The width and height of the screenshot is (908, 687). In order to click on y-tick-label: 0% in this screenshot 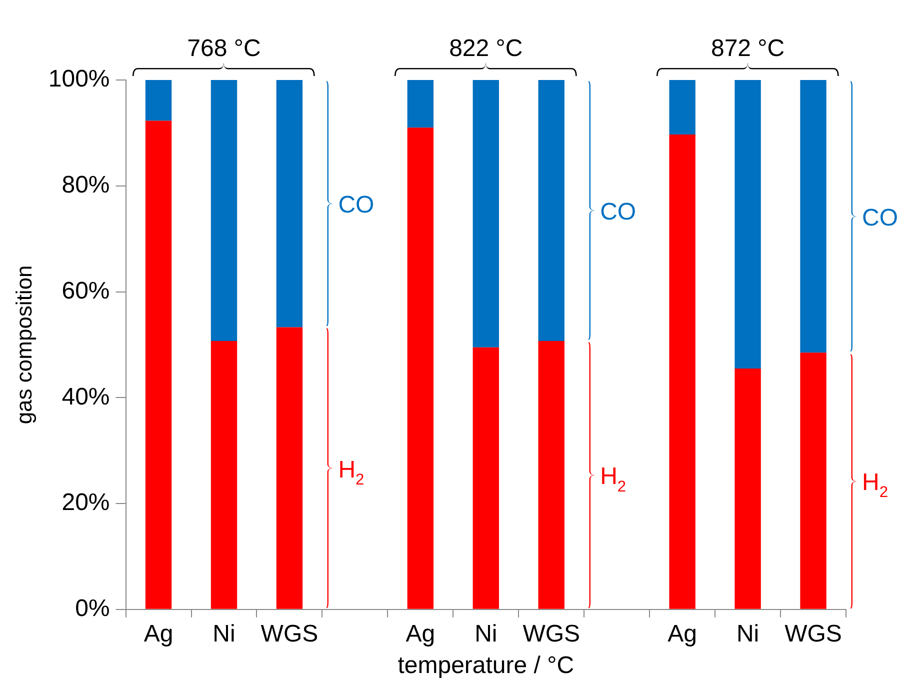, I will do `click(92, 608)`.